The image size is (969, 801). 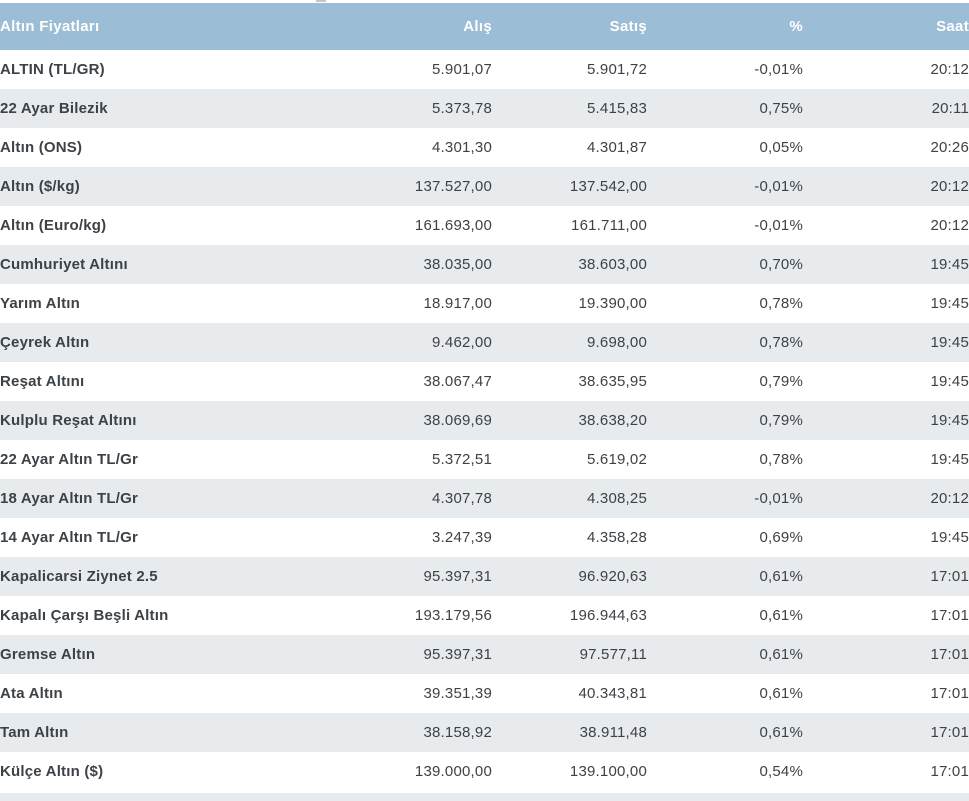 What do you see at coordinates (484, 1) in the screenshot?
I see `top-strip` at bounding box center [484, 1].